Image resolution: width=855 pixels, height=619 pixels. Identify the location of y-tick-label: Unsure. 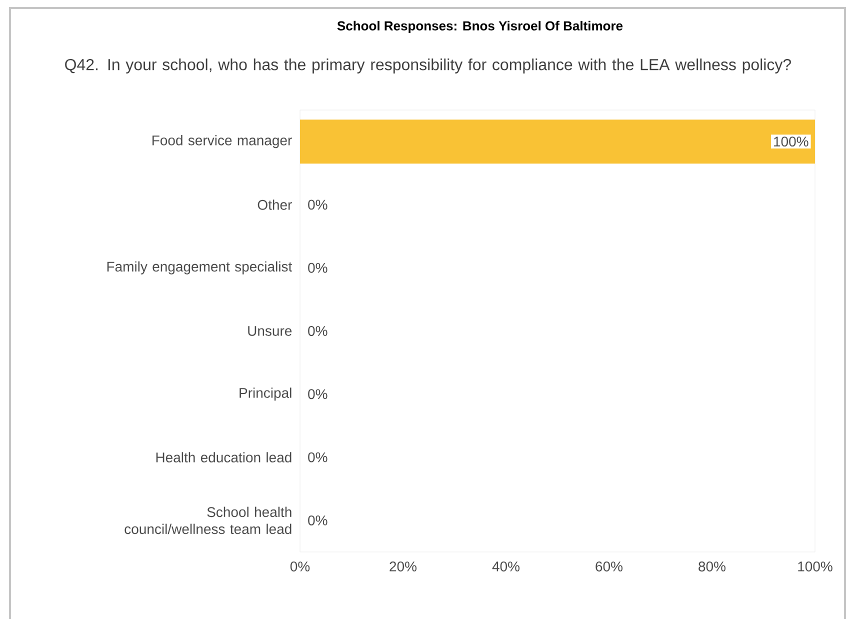
(270, 331).